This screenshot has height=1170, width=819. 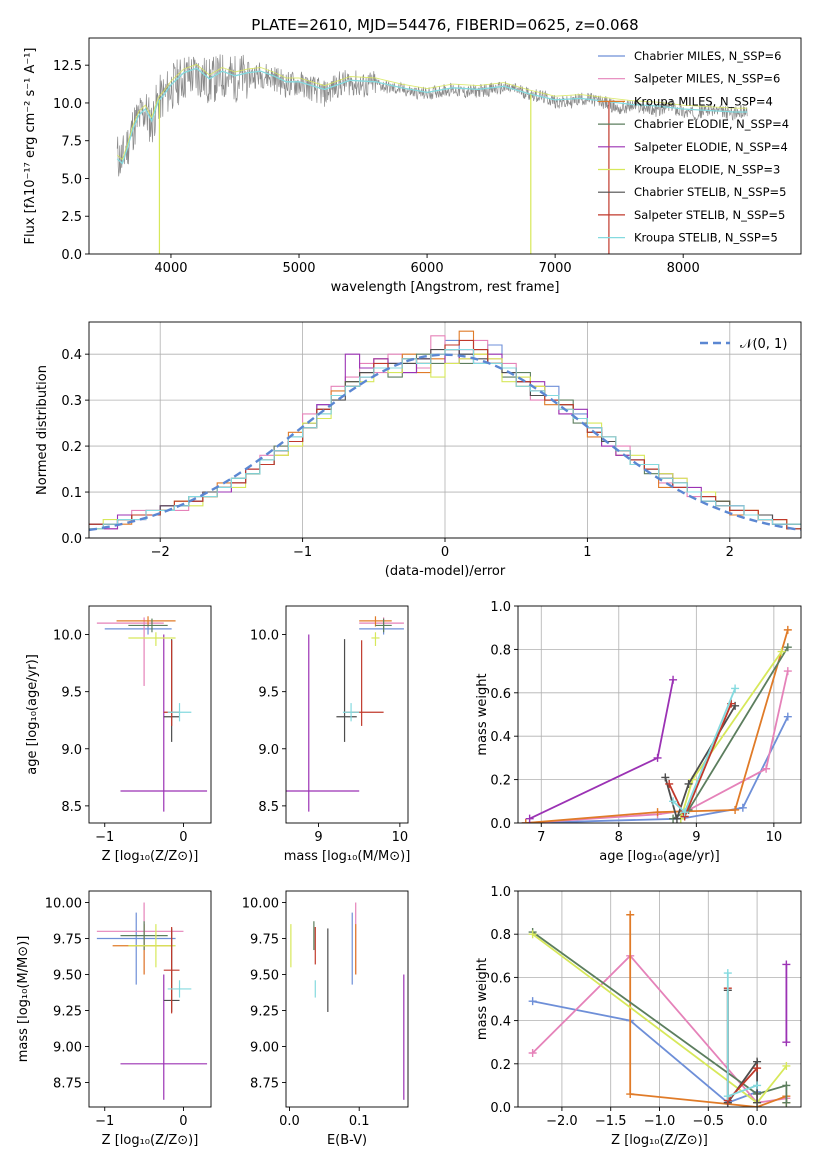 What do you see at coordinates (500, 737) in the screenshot?
I see `y-tick-label: 0.4` at bounding box center [500, 737].